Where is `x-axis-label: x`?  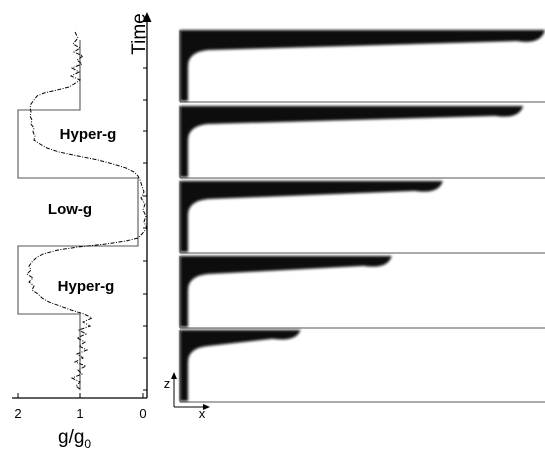 x-axis-label: x is located at coordinates (202, 413).